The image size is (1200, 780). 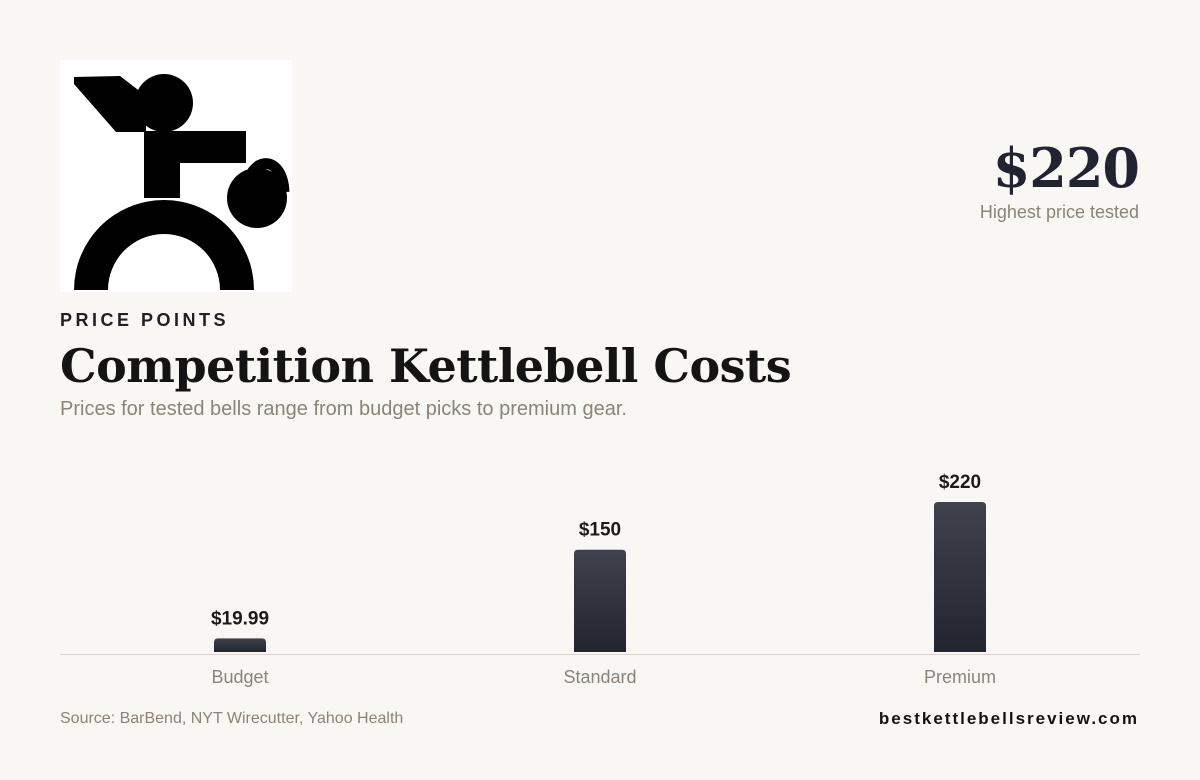 What do you see at coordinates (599, 677) in the screenshot?
I see `tick-label-standard: Standard` at bounding box center [599, 677].